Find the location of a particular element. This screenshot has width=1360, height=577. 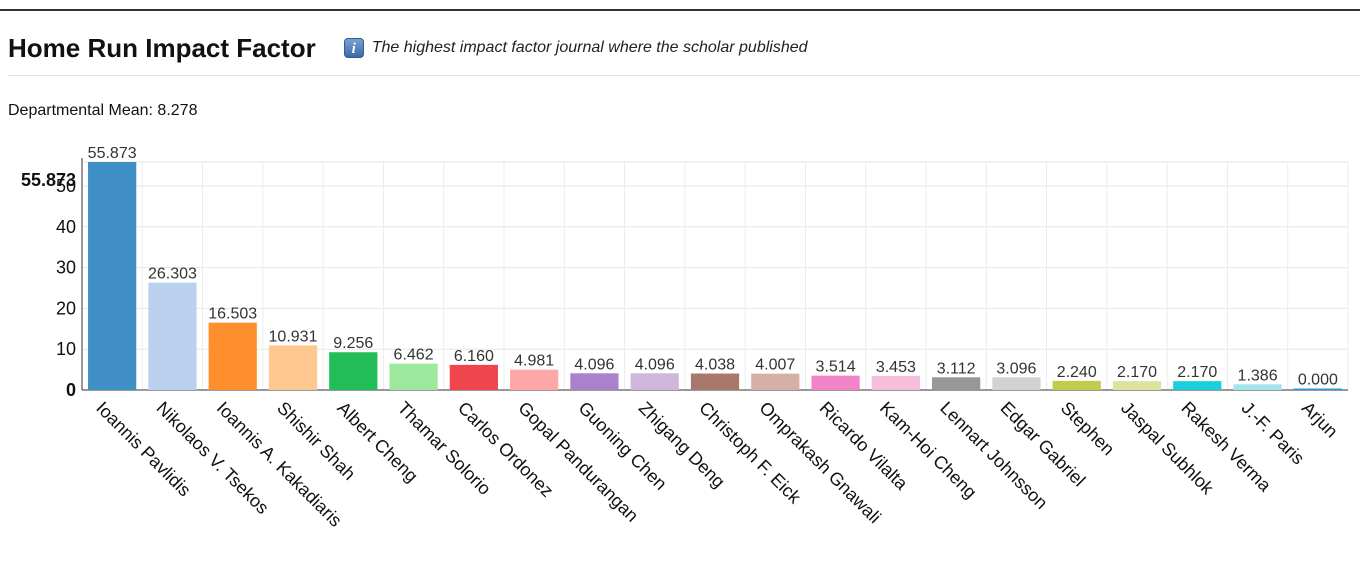

value-label-12: 3.514 is located at coordinates (836, 367).